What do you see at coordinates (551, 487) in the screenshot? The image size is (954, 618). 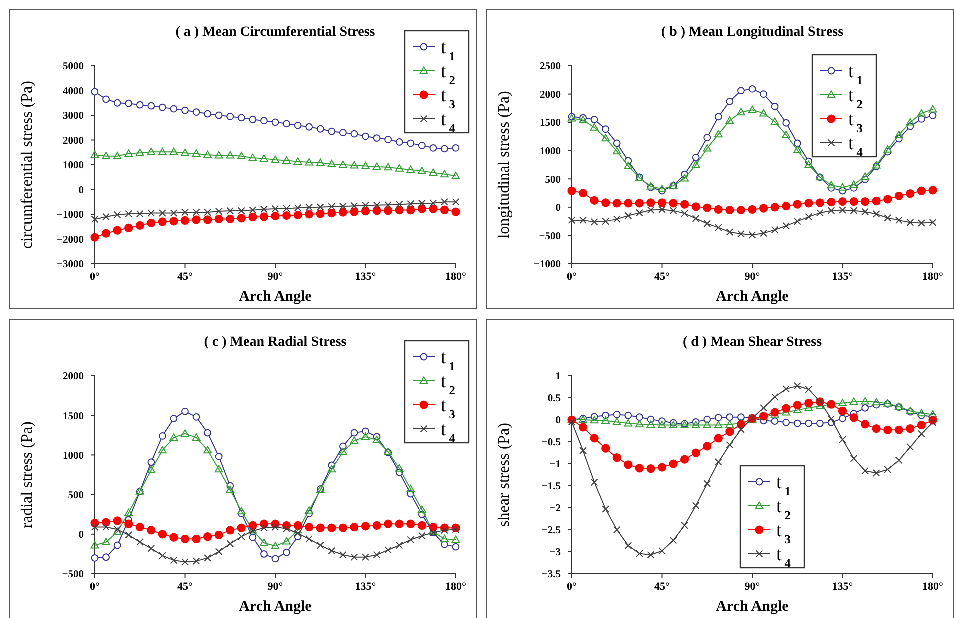 I see `y-tick-label: −1.5` at bounding box center [551, 487].